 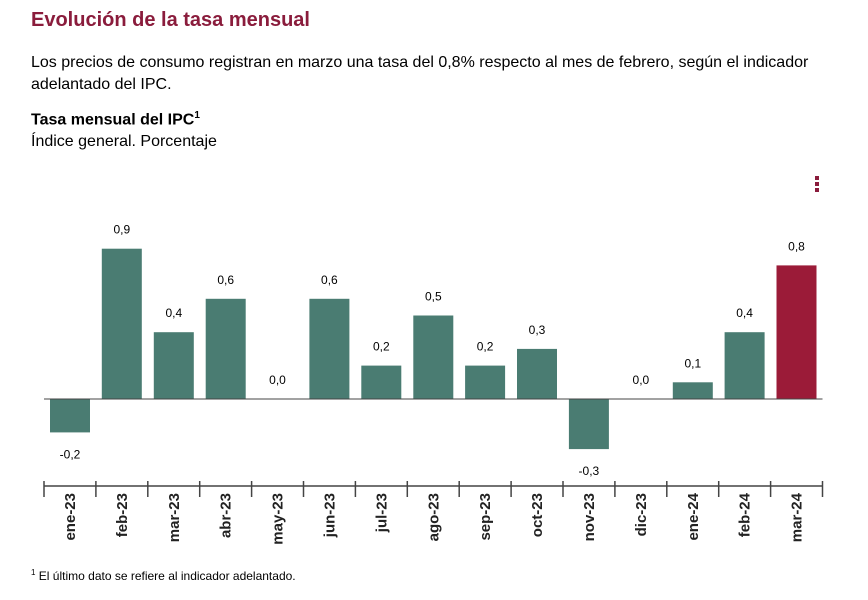 I want to click on x-tick-label-may-23: may-23, so click(x=278, y=519).